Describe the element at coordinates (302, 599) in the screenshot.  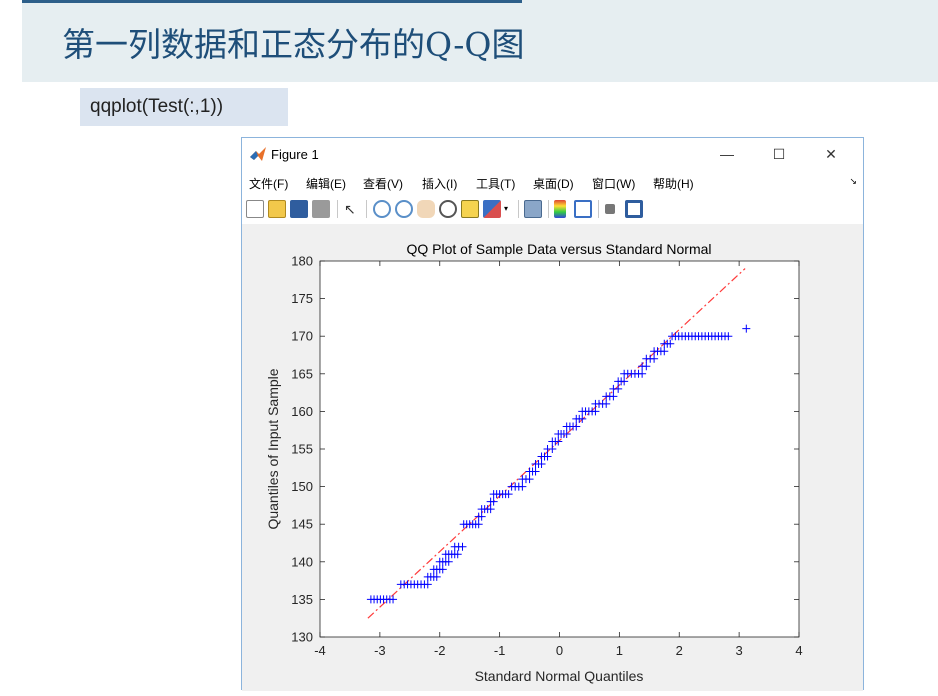
I see `y-tick-label: 135` at that location.